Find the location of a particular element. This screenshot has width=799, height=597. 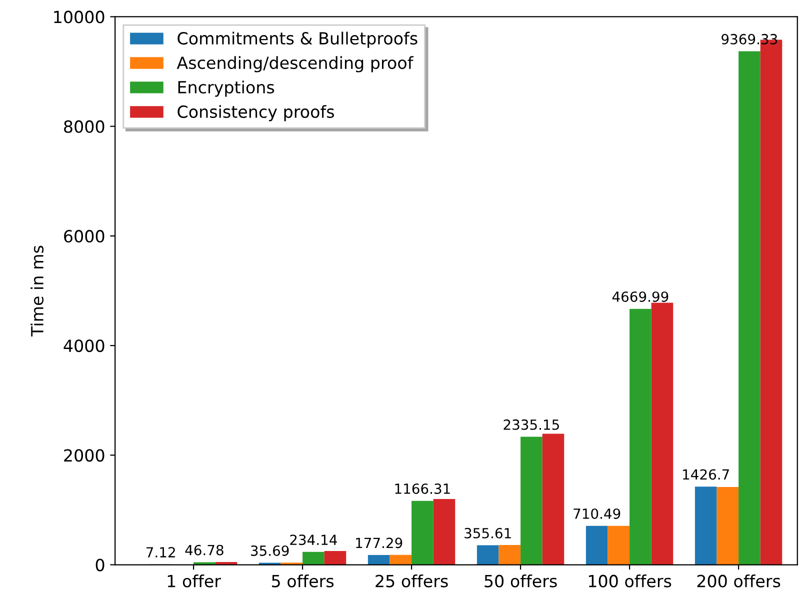

data-label: 7.12 is located at coordinates (160, 552).